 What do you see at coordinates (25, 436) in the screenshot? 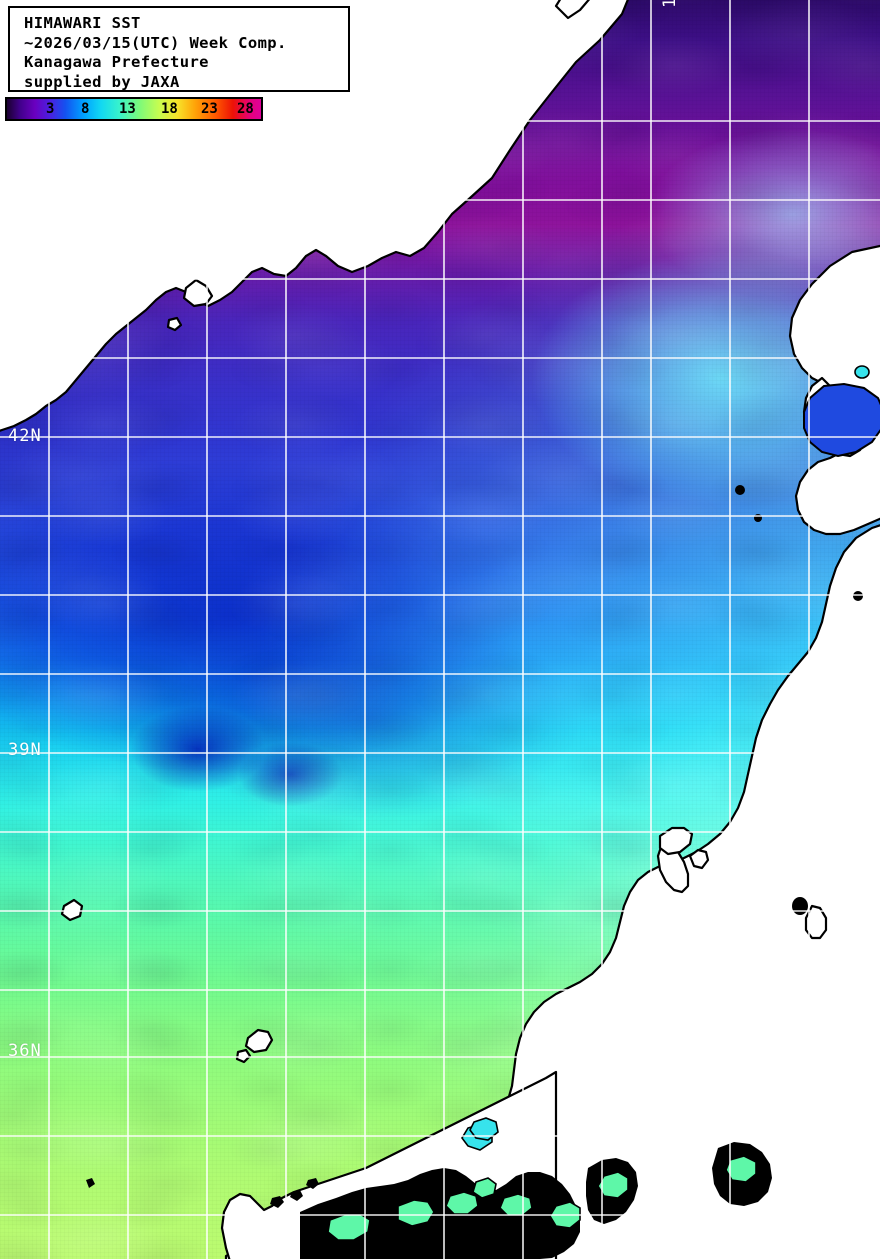
I see `lat-label-42n: 42N` at bounding box center [25, 436].